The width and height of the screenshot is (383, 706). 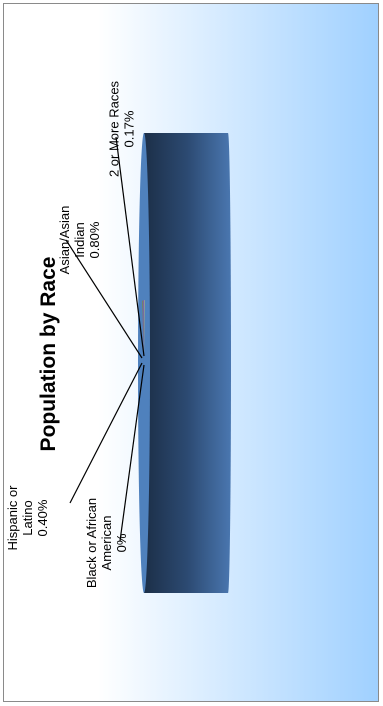 I want to click on leader-black-or-african-american, so click(x=132, y=453).